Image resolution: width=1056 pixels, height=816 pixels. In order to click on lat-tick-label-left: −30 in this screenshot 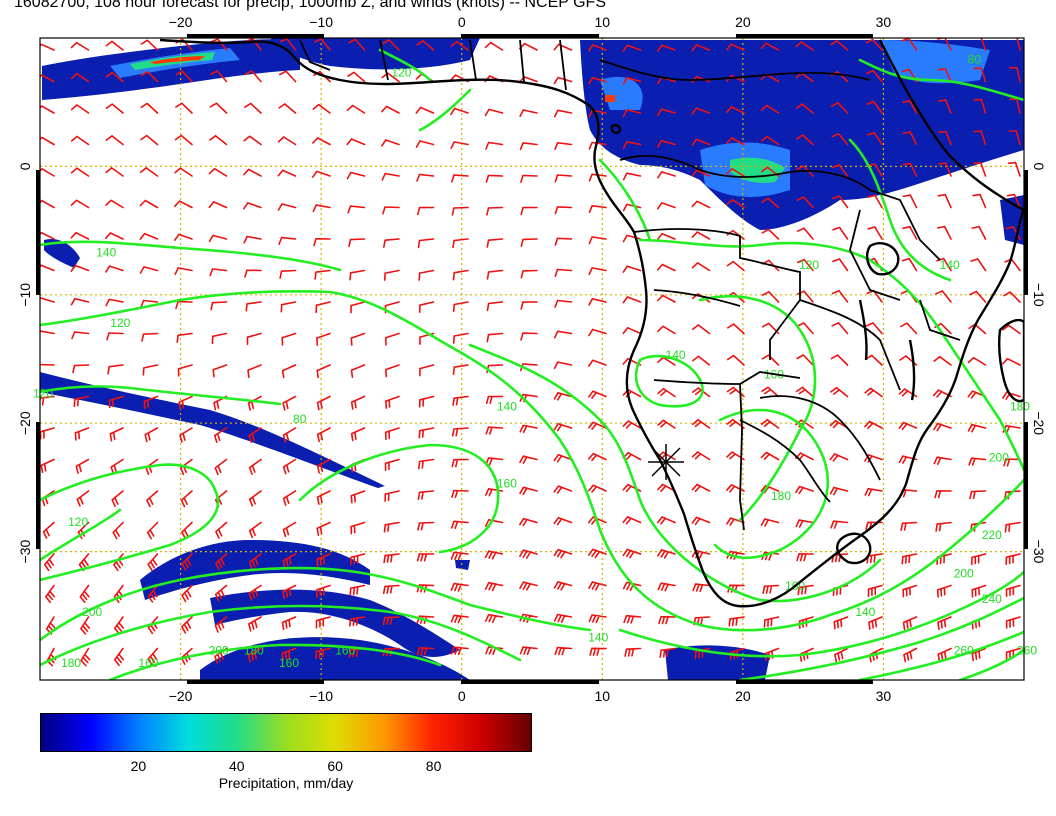, I will do `click(25, 552)`.